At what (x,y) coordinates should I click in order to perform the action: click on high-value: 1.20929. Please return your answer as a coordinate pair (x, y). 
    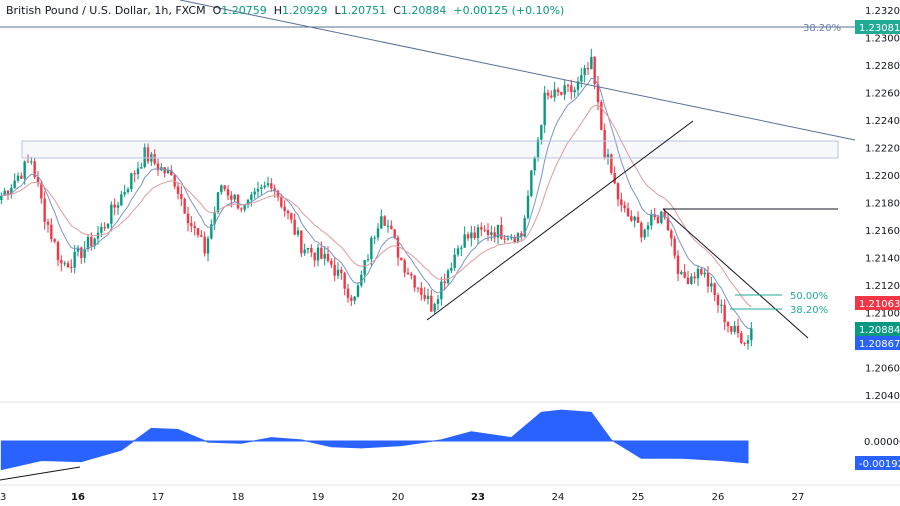
    Looking at the image, I should click on (305, 10).